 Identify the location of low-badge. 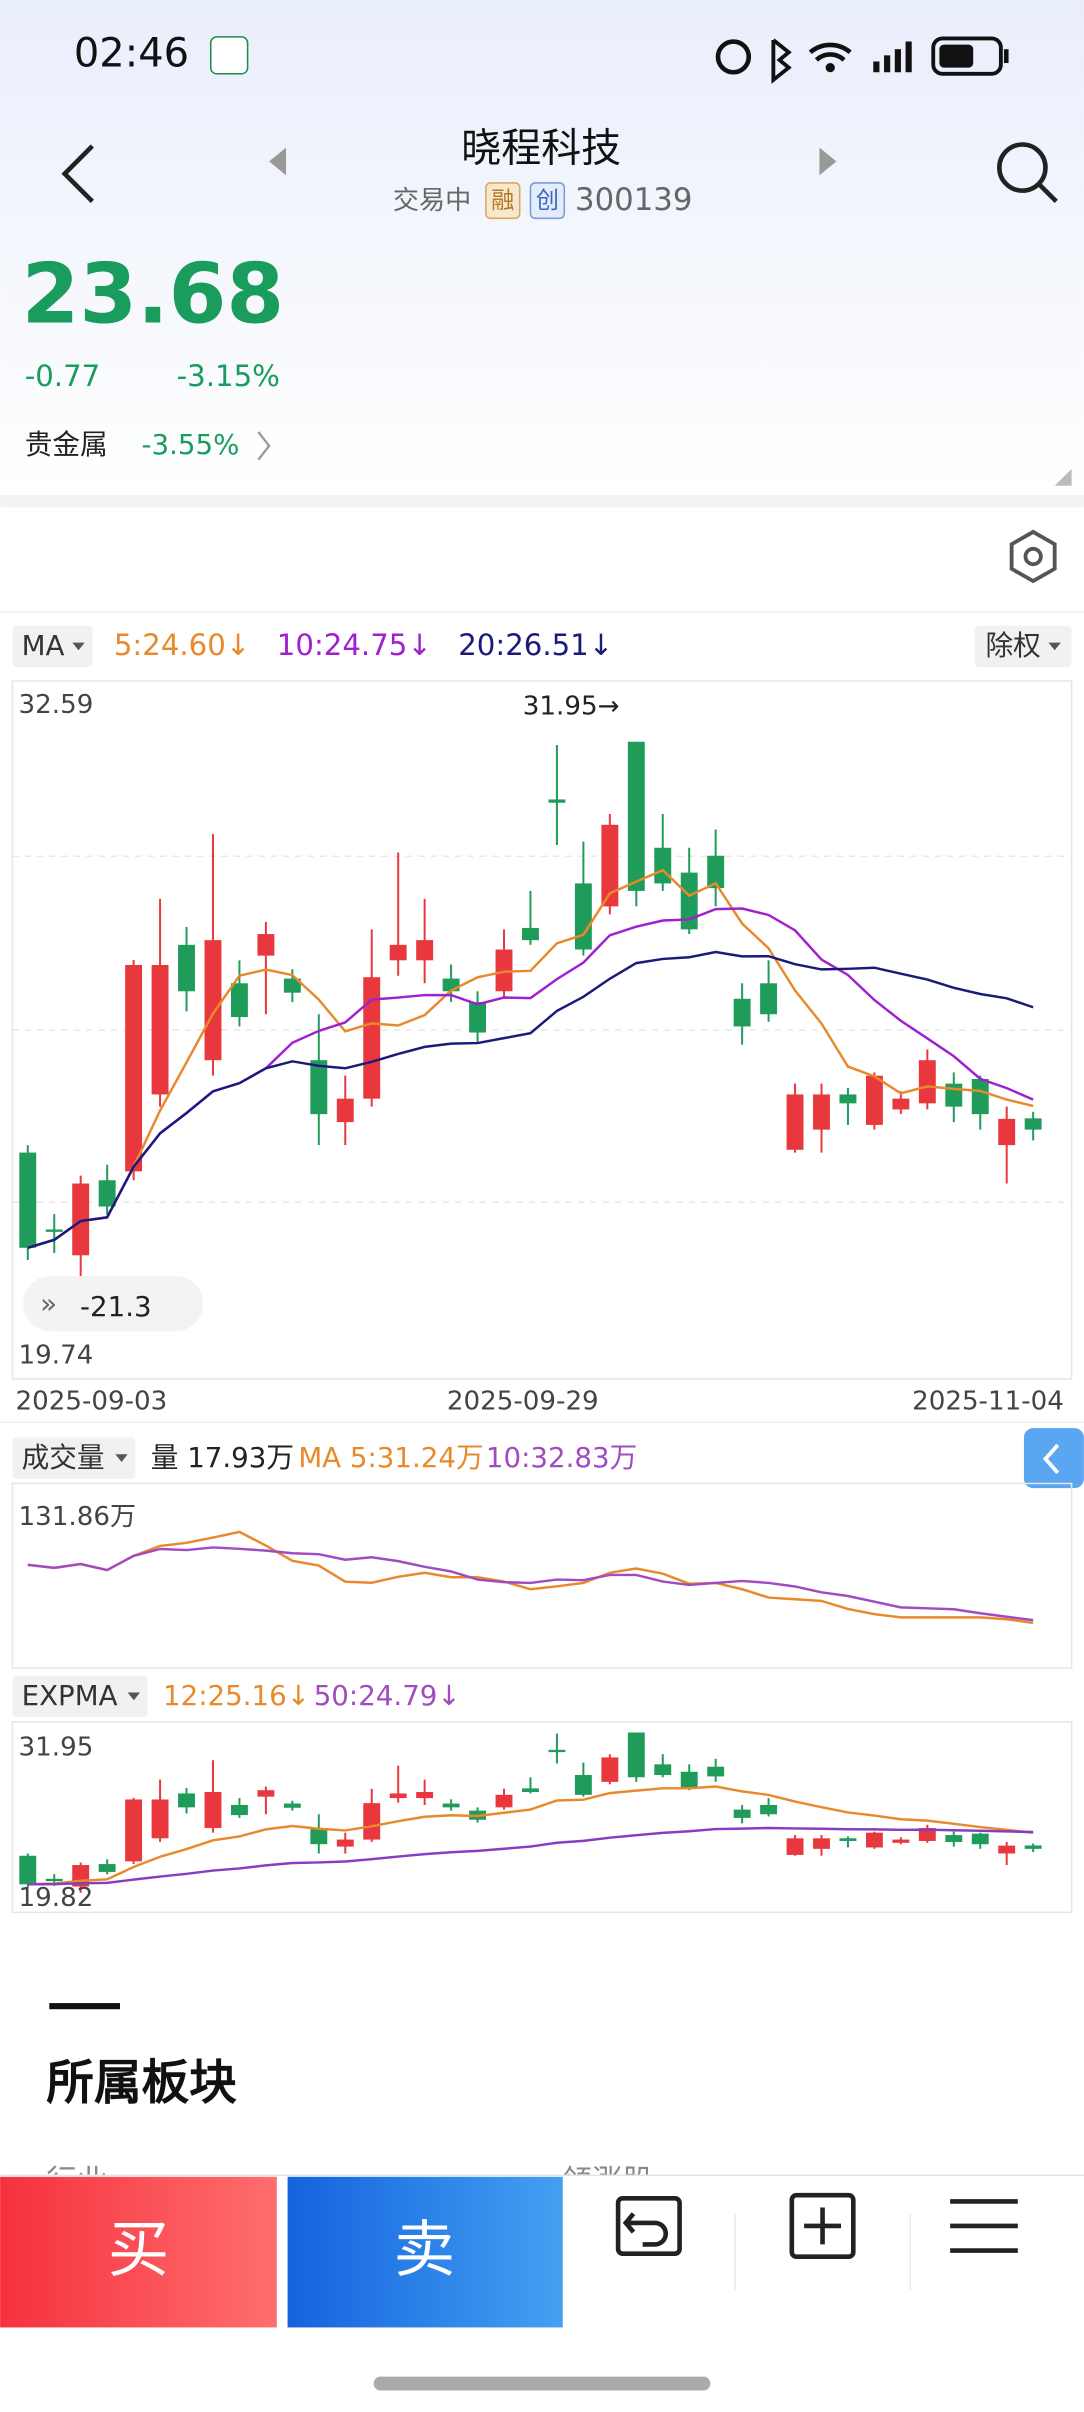
(113, 1303).